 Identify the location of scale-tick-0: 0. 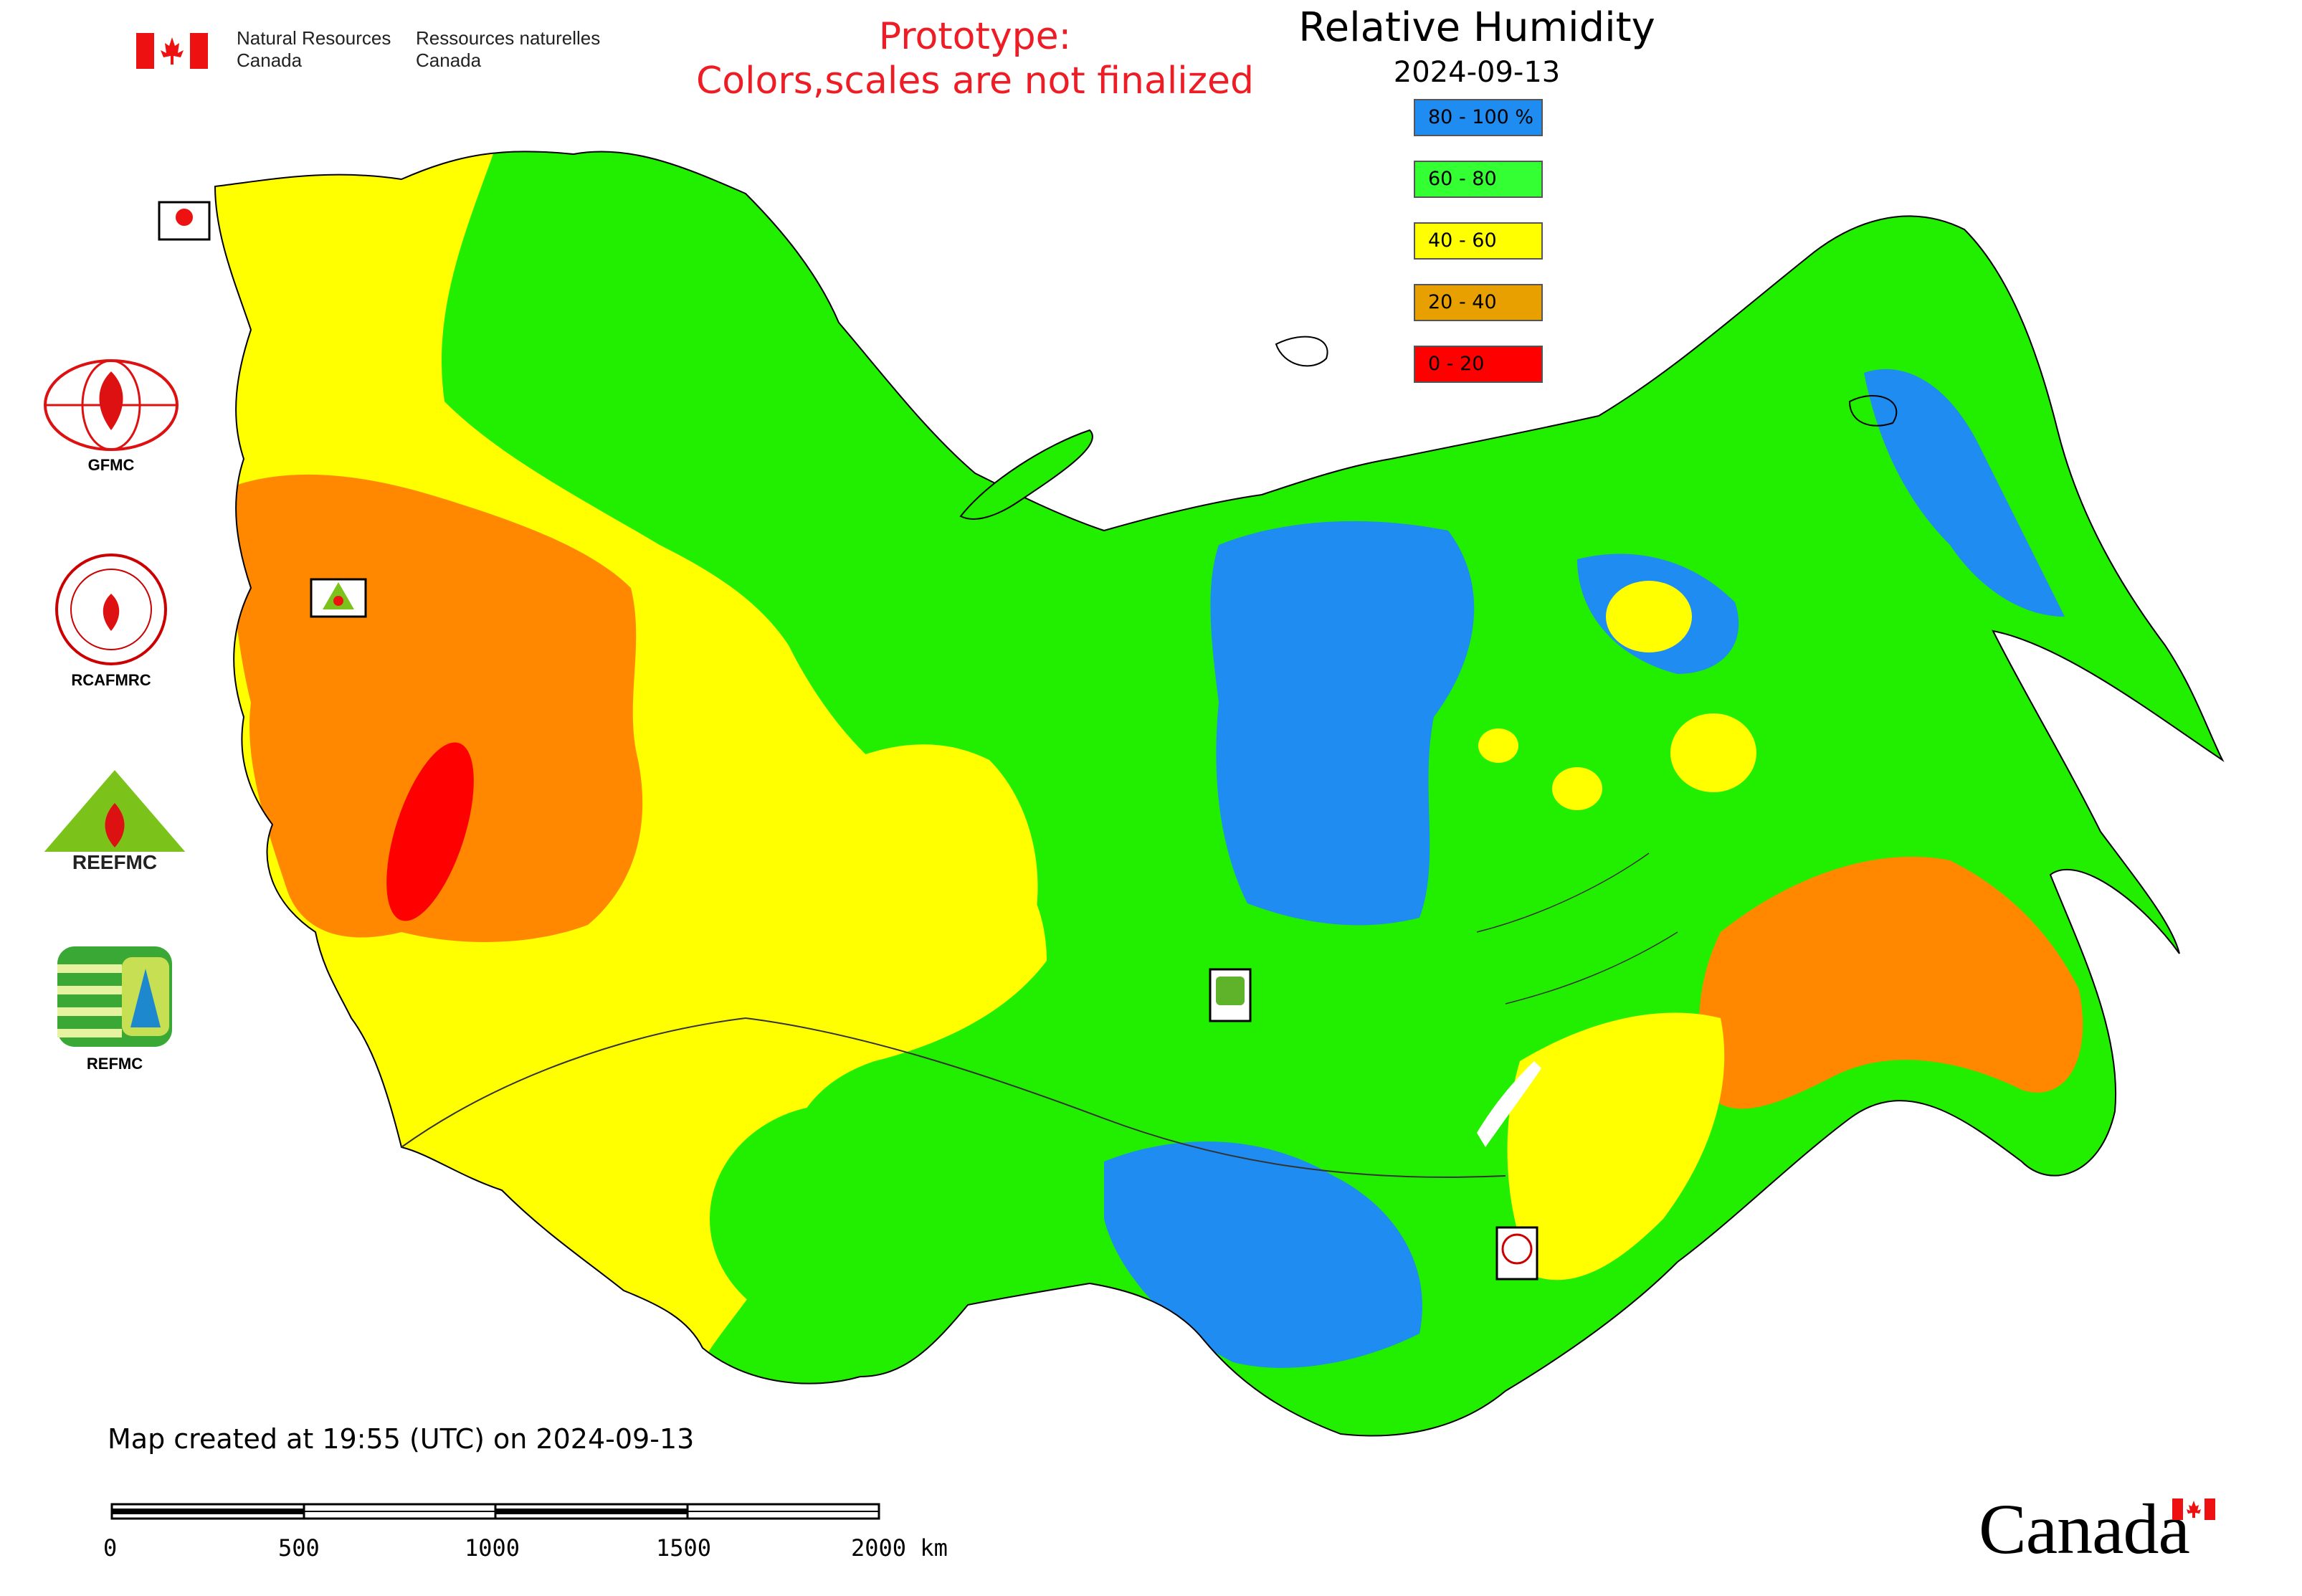
(111, 1548).